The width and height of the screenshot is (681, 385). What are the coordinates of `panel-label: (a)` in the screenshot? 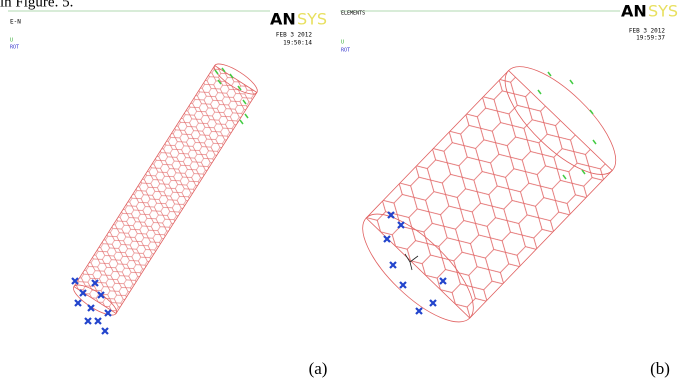 It's located at (318, 368).